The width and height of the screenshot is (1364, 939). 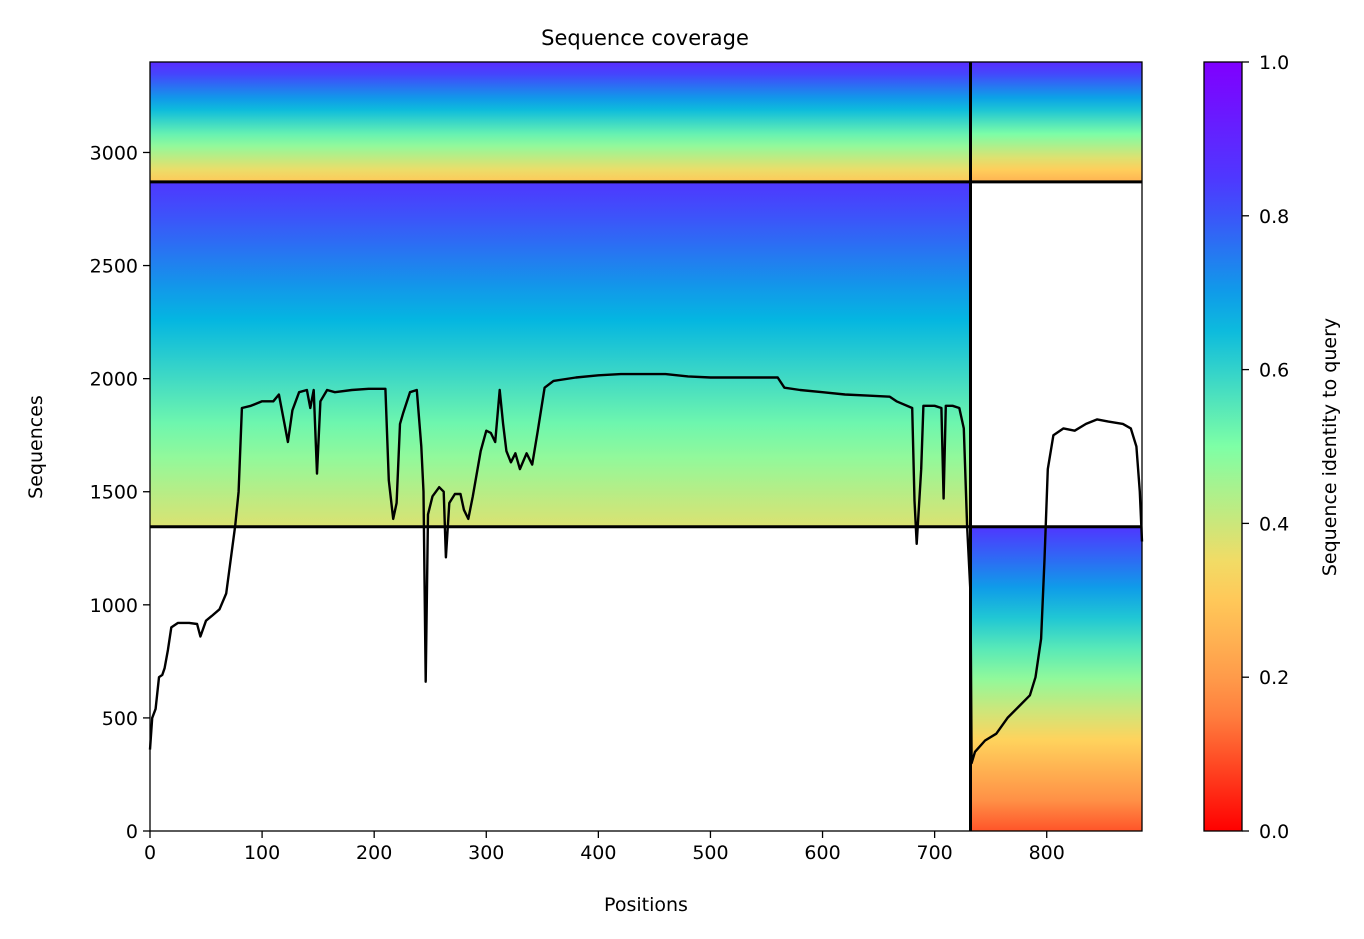 What do you see at coordinates (1274, 371) in the screenshot?
I see `colorbar-tick-label: 0.6` at bounding box center [1274, 371].